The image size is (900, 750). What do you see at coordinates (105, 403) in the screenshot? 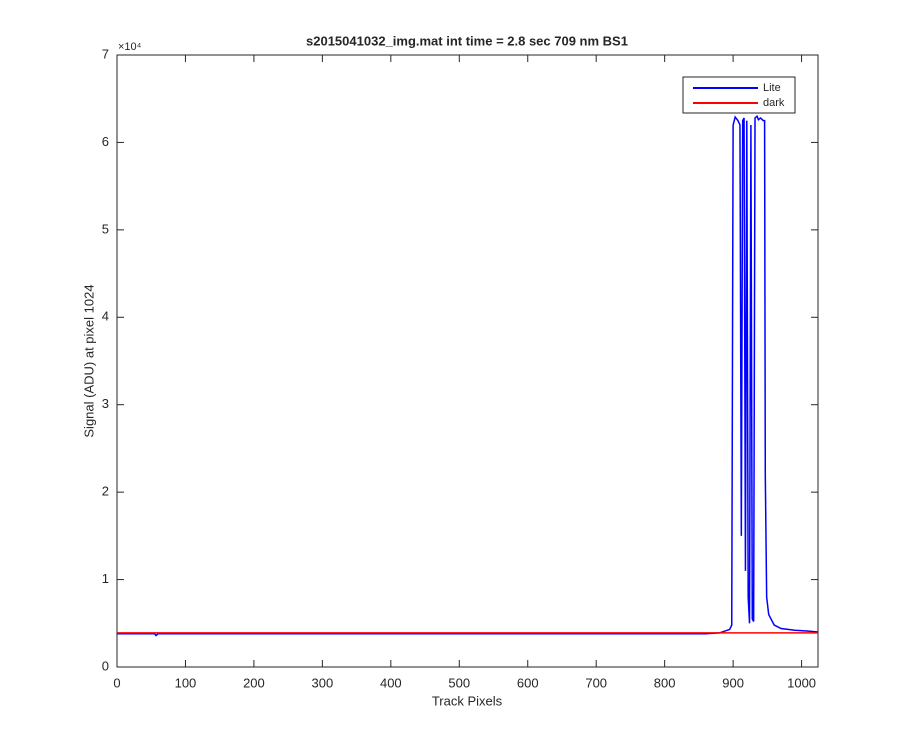
I see `y-tick-label: 3` at bounding box center [105, 403].